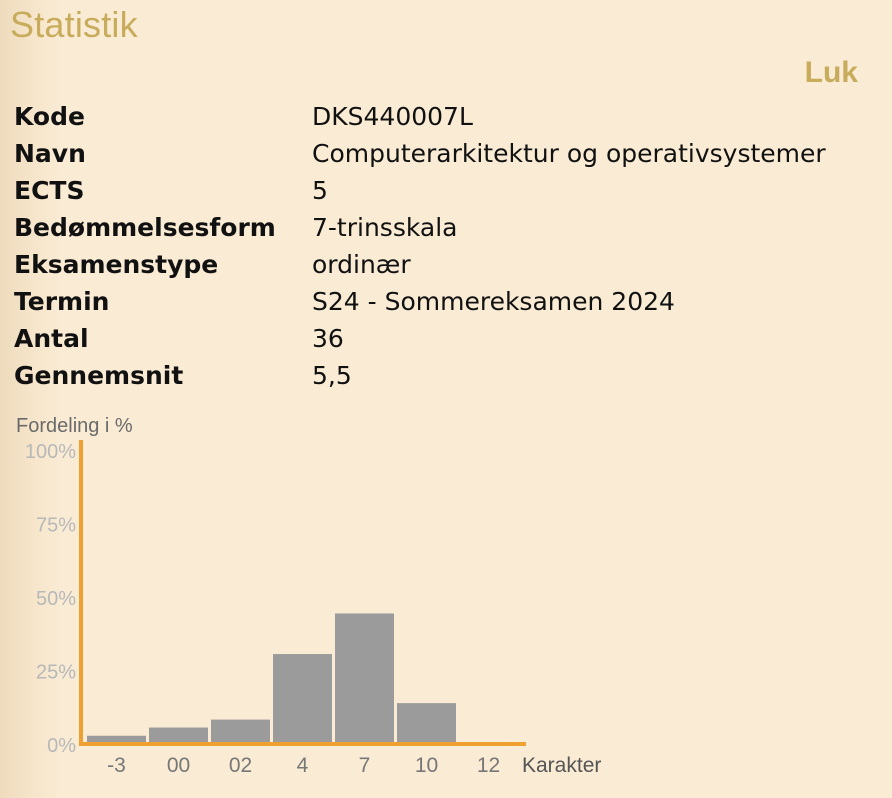 The width and height of the screenshot is (892, 798). Describe the element at coordinates (361, 264) in the screenshot. I see `info-value: ordinær` at that location.